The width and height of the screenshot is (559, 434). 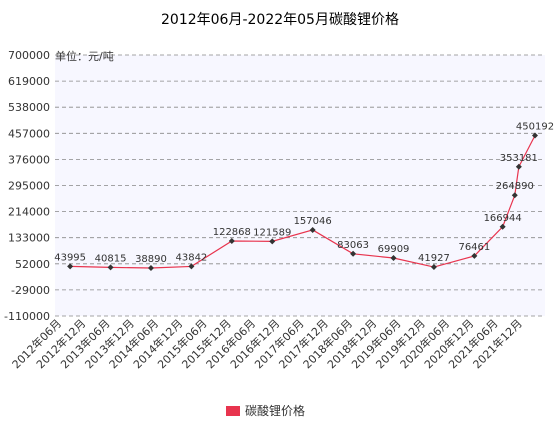 What do you see at coordinates (111, 258) in the screenshot?
I see `data-label: 40815` at bounding box center [111, 258].